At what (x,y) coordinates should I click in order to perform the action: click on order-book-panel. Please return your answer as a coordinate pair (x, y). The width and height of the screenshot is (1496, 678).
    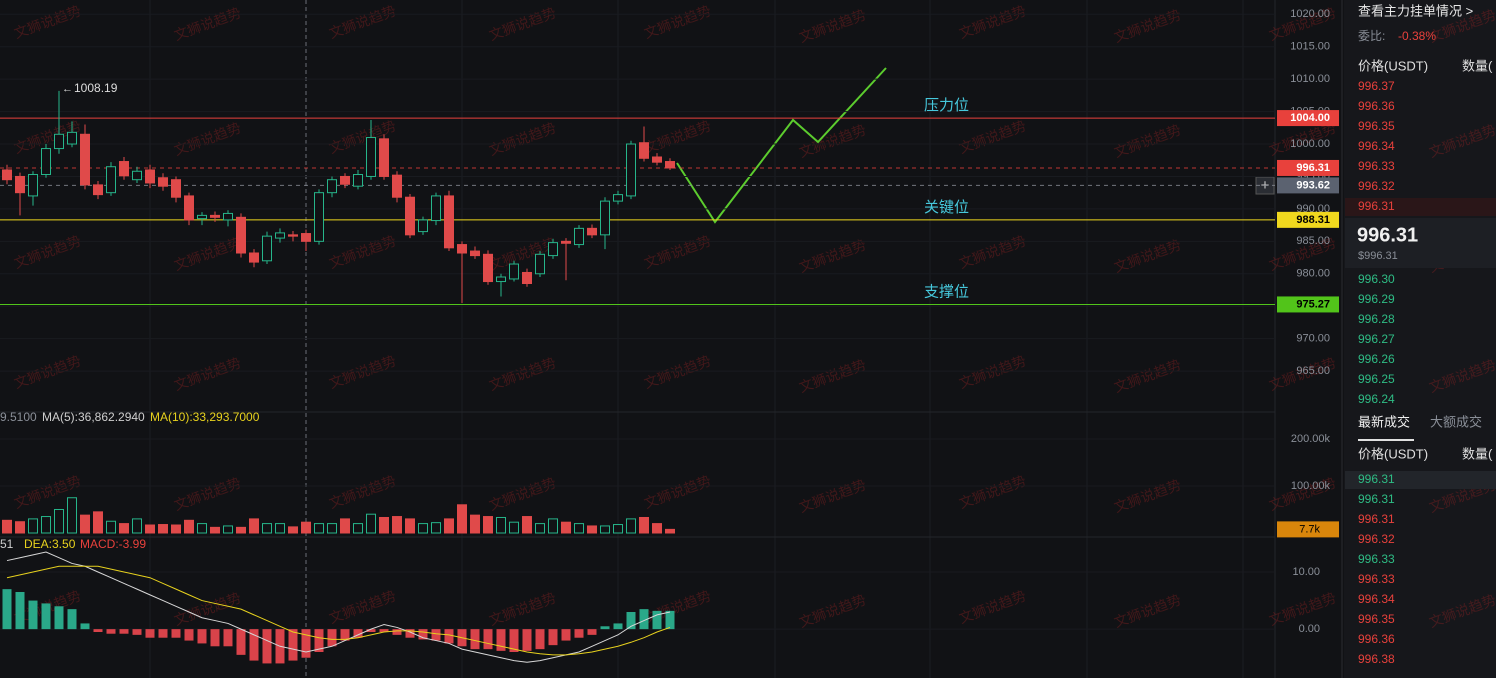
    Looking at the image, I should click on (1420, 339).